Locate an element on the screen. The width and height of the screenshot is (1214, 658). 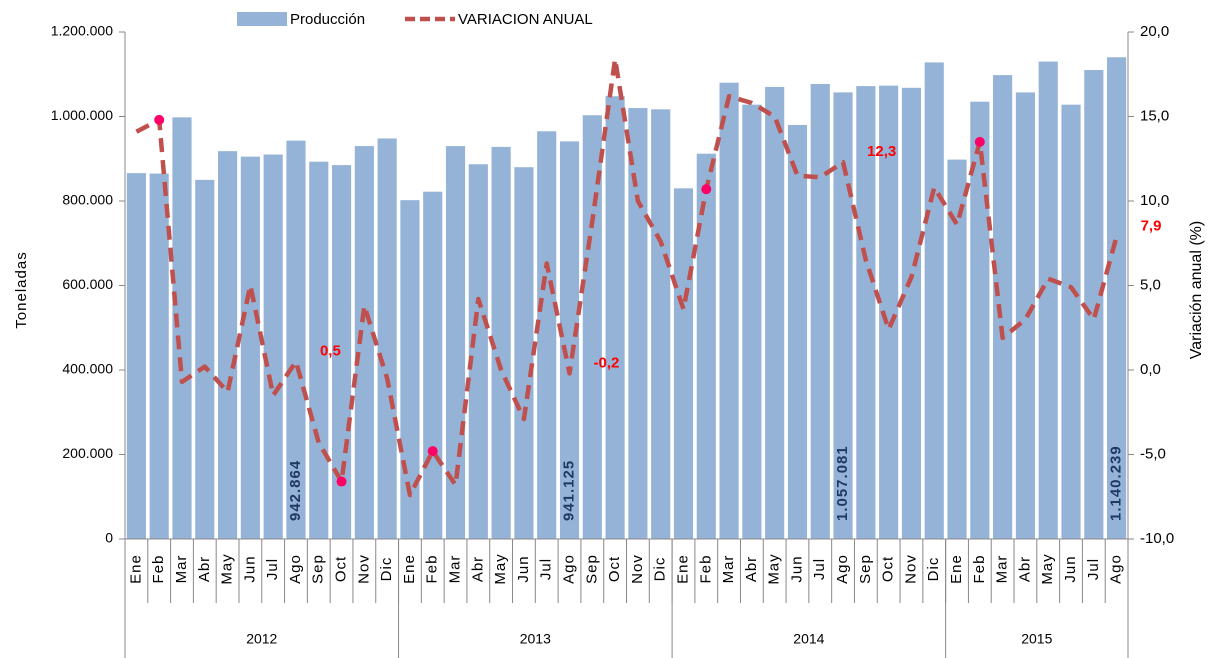
y2-tick-label: 0,0 is located at coordinates (1150, 369).